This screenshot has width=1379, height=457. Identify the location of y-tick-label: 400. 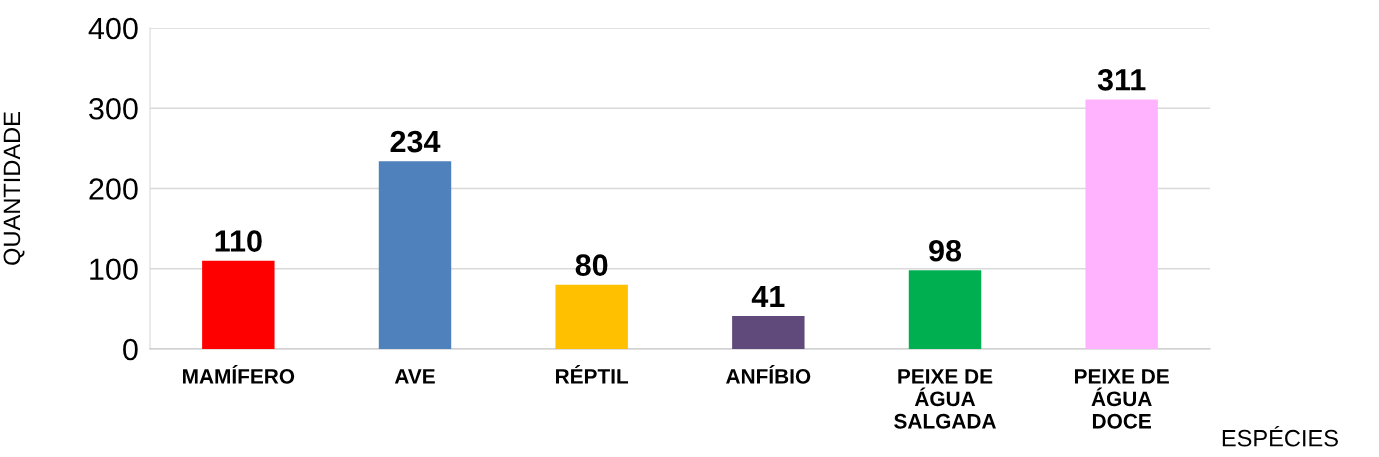
(113, 28).